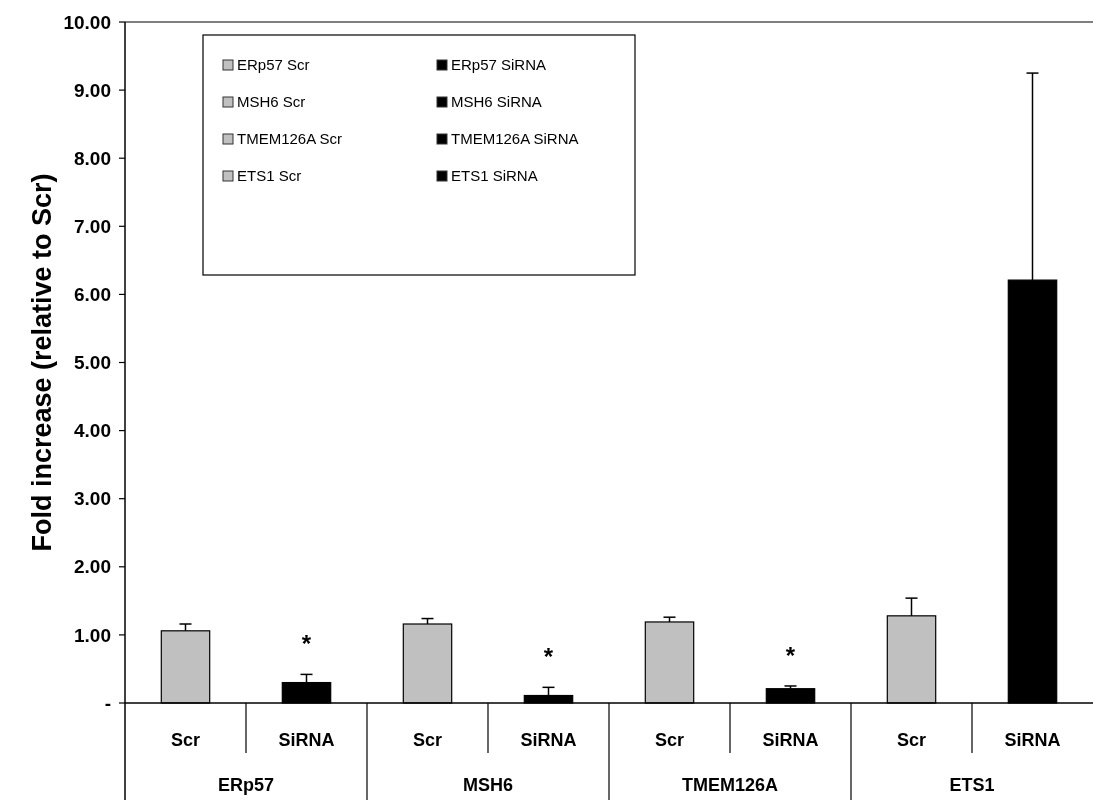 The image size is (1093, 800). What do you see at coordinates (290, 139) in the screenshot?
I see `legend-label: TMEM126A Scr` at bounding box center [290, 139].